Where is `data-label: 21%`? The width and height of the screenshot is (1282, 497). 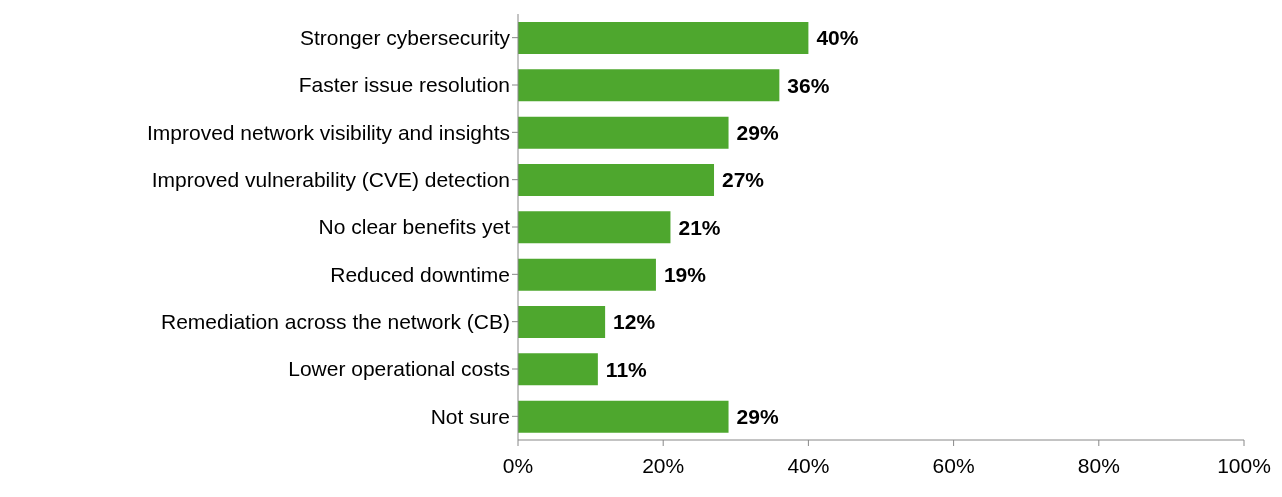 data-label: 21% is located at coordinates (699, 227).